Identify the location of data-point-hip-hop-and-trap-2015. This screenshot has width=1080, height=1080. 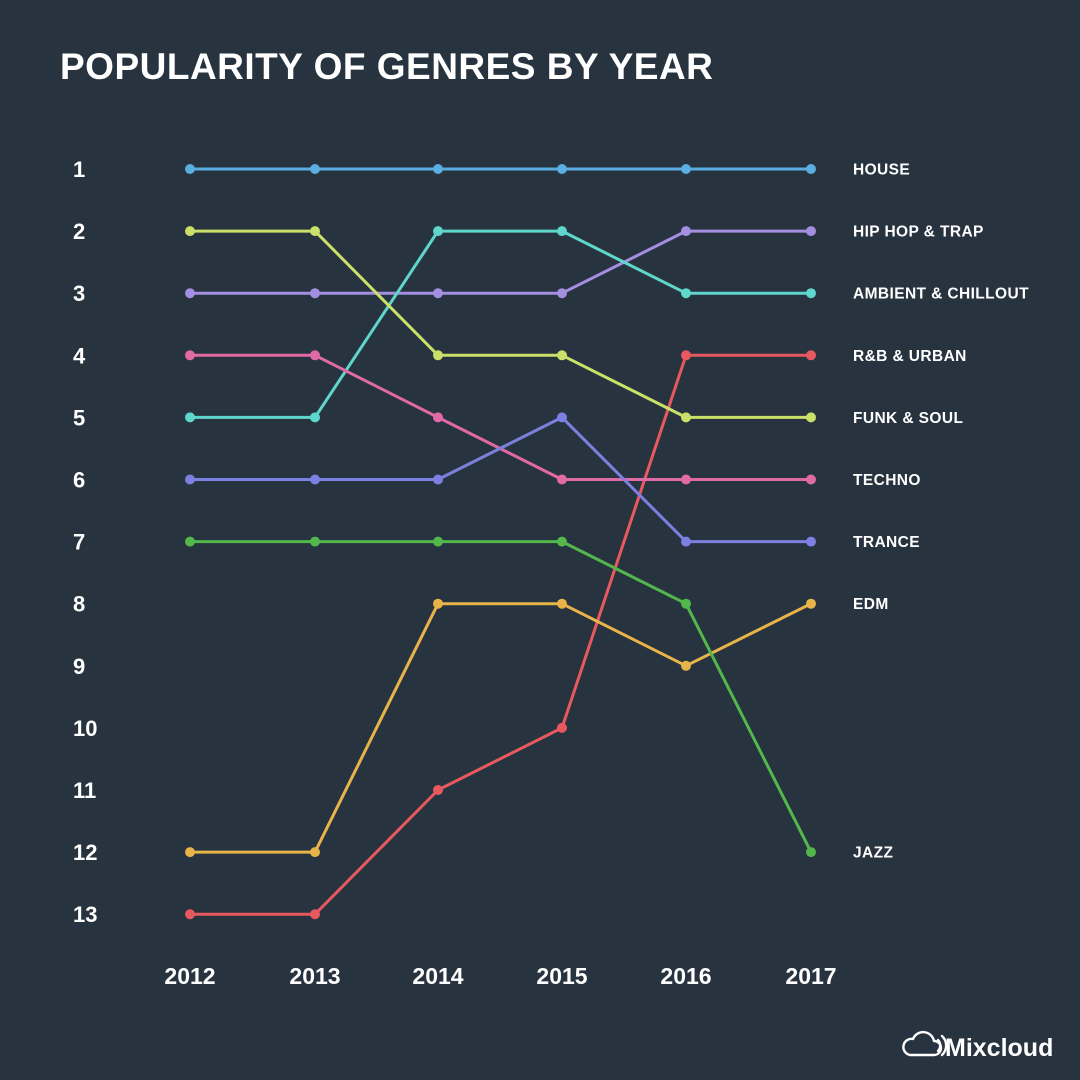
(562, 293).